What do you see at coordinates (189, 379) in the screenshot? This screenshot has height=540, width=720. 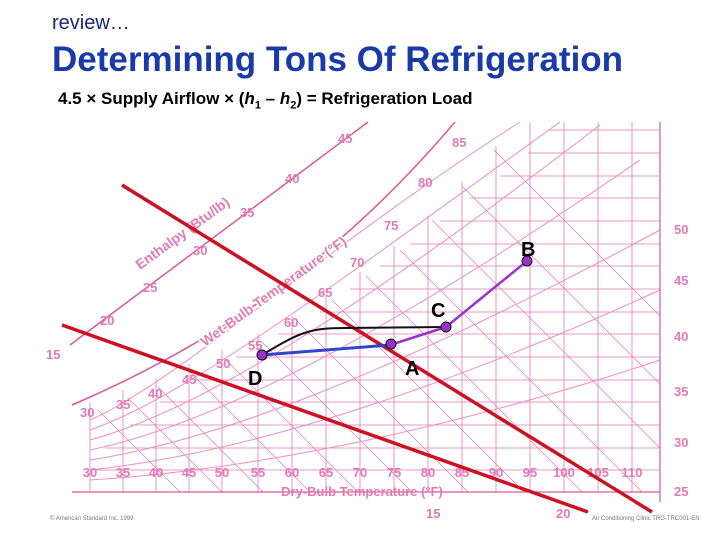 I see `wetbulb-tick: 45` at bounding box center [189, 379].